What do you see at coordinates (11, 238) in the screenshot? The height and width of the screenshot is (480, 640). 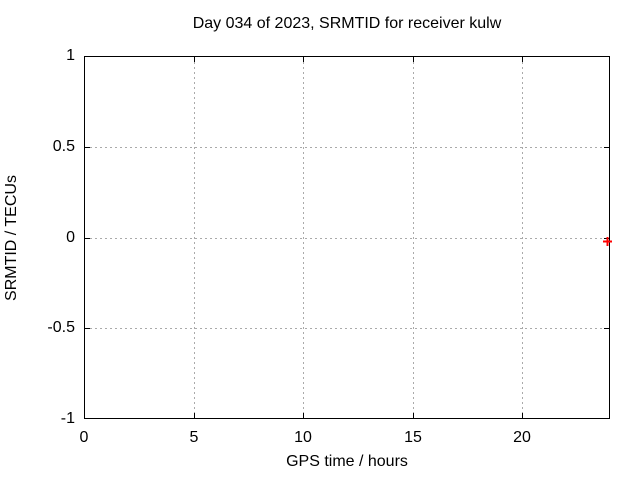 I see `y-axis-label: SRMTID / TECUs` at bounding box center [11, 238].